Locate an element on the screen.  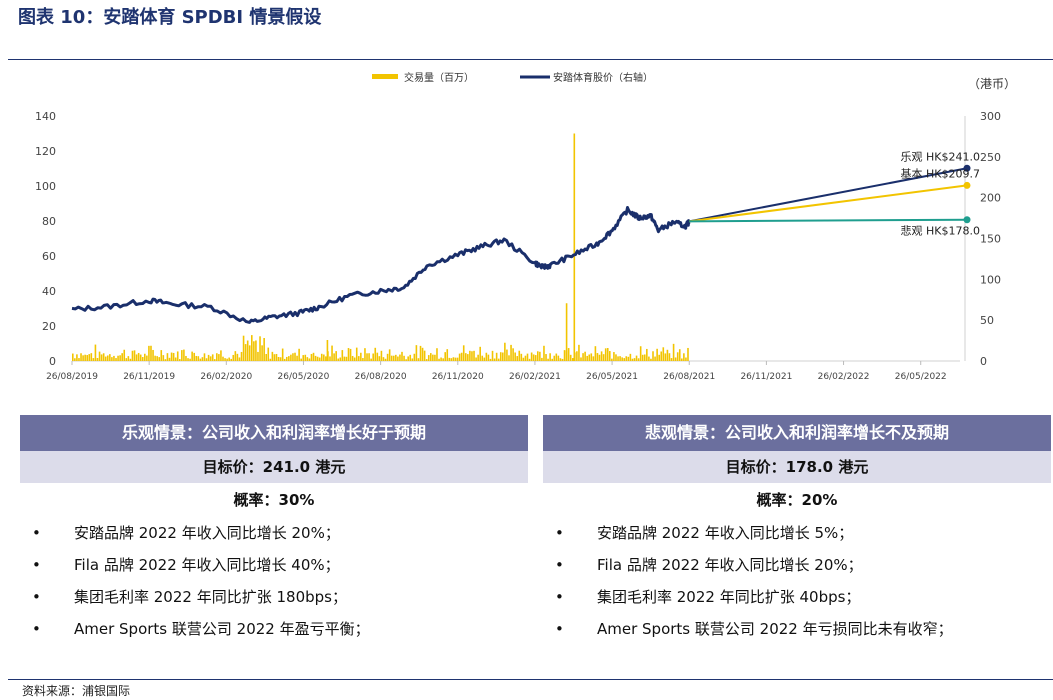
left-tick-label: 40 is located at coordinates (49, 291).